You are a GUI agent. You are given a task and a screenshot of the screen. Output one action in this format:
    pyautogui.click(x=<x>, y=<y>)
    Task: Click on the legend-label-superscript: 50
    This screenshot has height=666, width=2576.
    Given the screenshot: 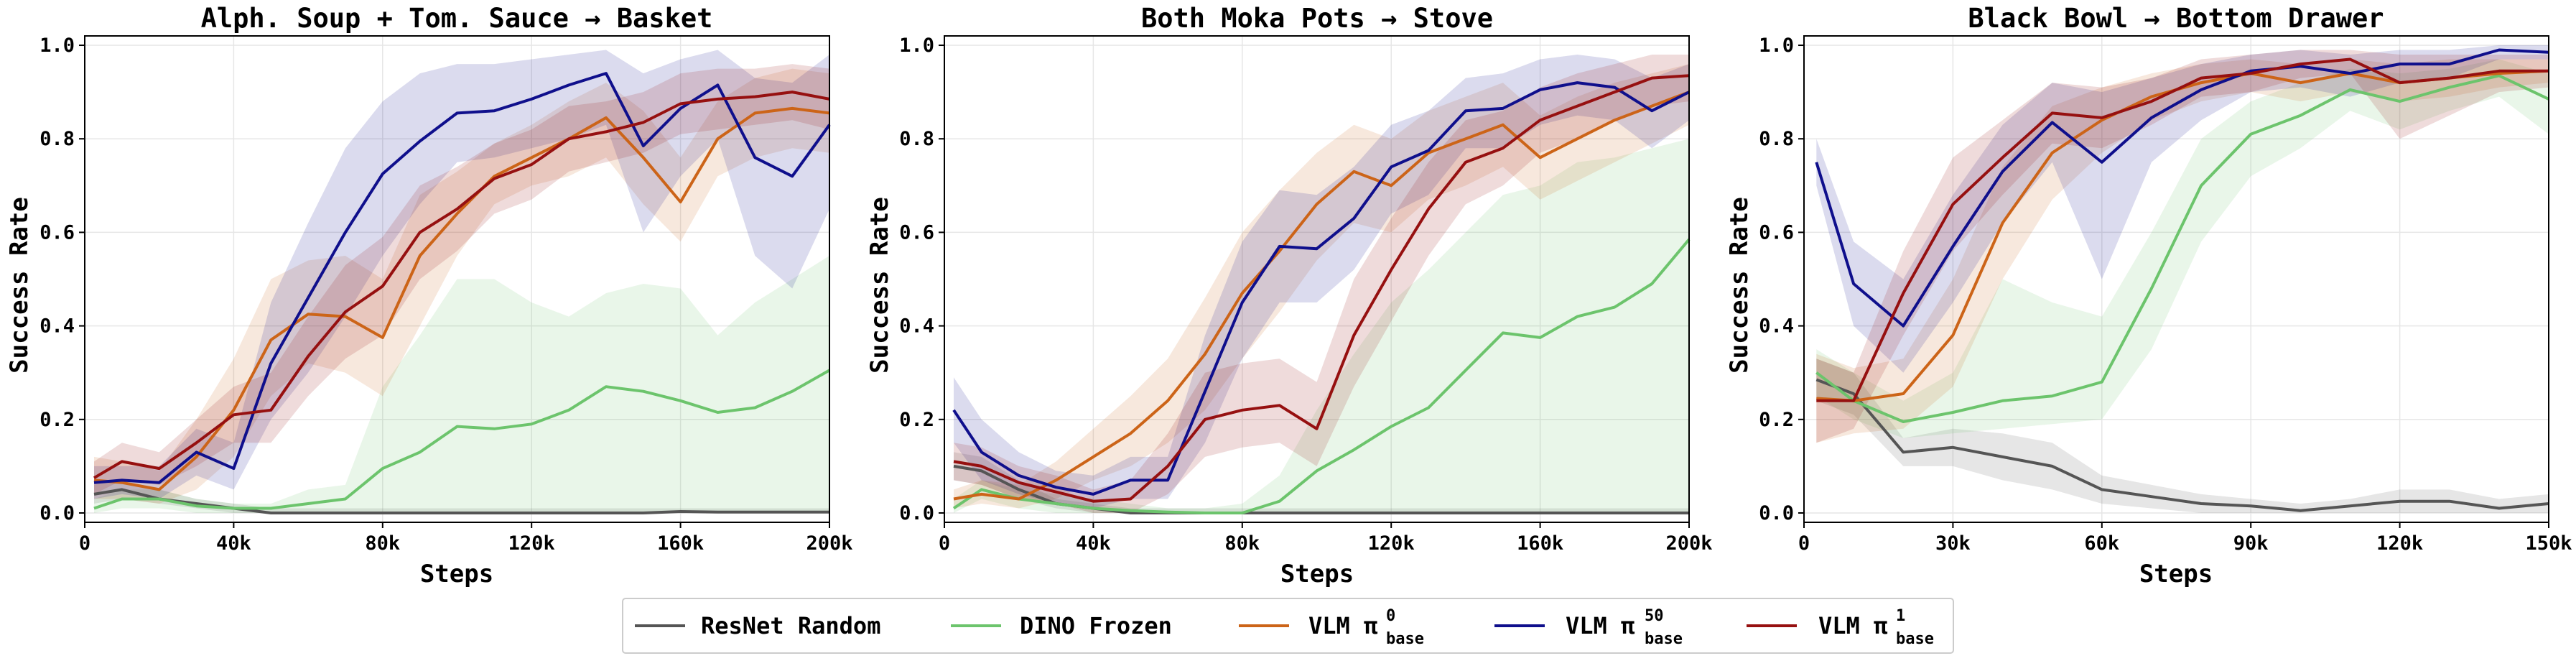 What is the action you would take?
    pyautogui.click(x=1654, y=616)
    